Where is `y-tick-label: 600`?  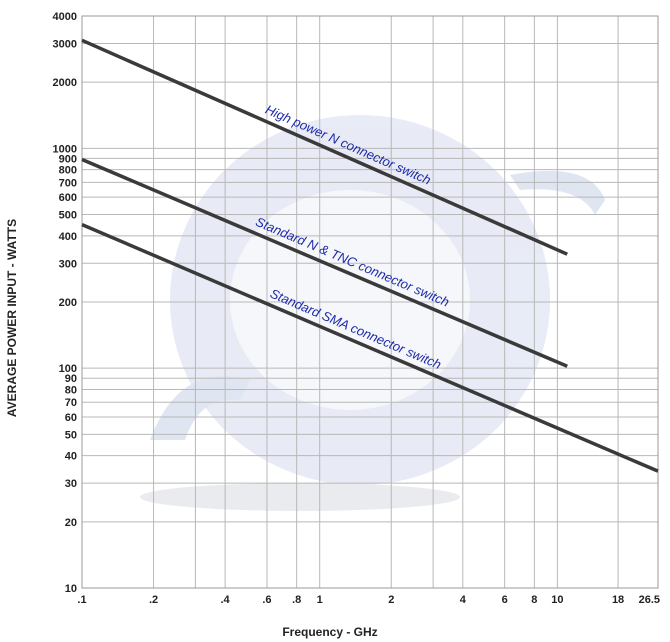
y-tick-label: 600 is located at coordinates (68, 198).